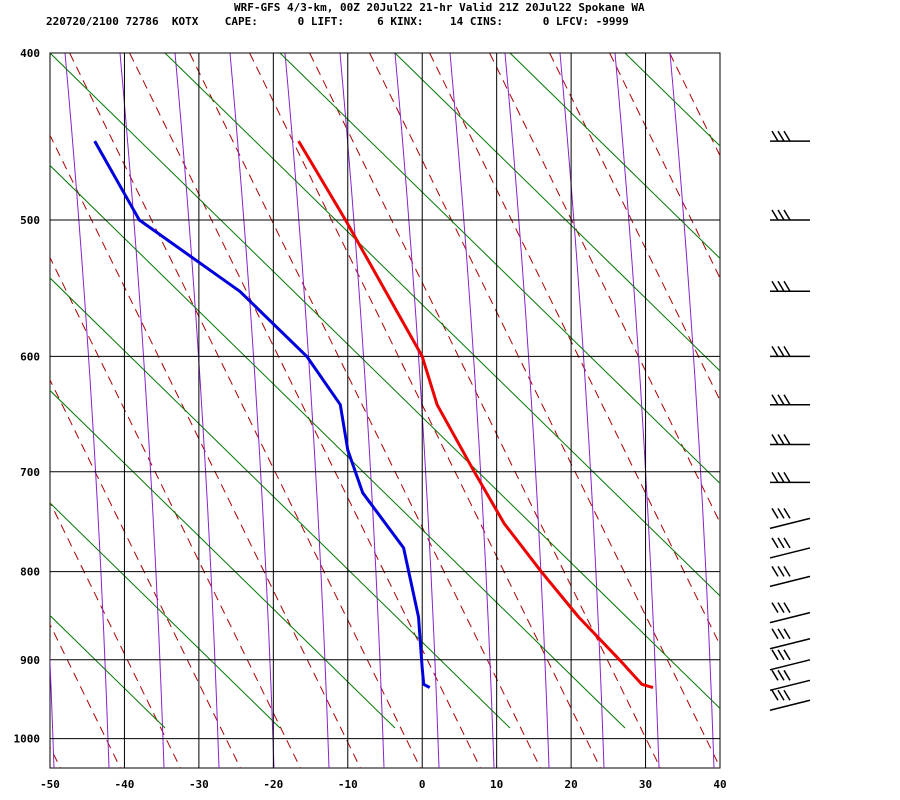 This screenshot has height=800, width=900. Describe the element at coordinates (422, 784) in the screenshot. I see `x-tick-label: 0` at that location.